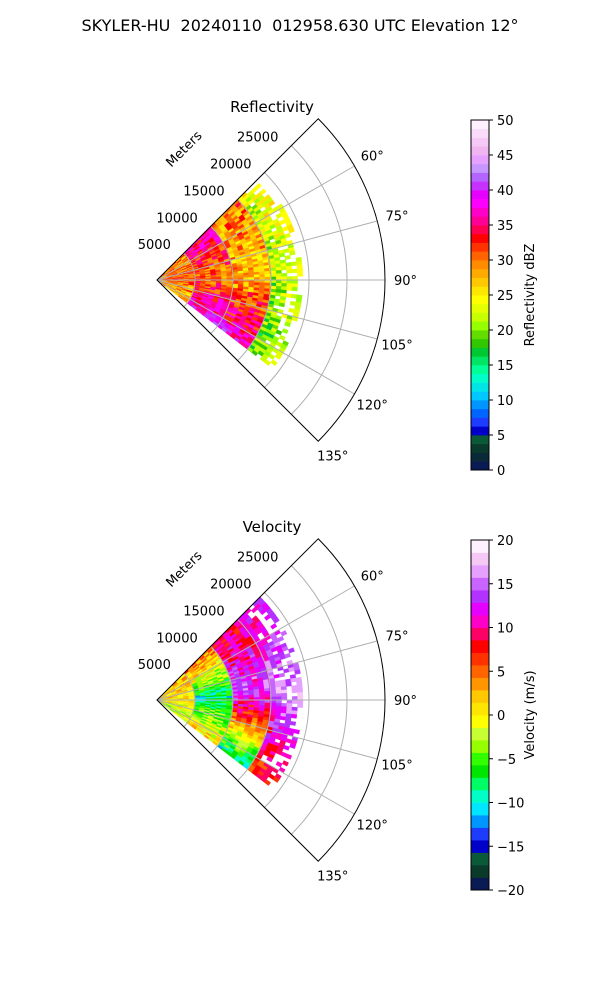  What do you see at coordinates (501, 672) in the screenshot?
I see `colorbar-tick-label: 5` at bounding box center [501, 672].